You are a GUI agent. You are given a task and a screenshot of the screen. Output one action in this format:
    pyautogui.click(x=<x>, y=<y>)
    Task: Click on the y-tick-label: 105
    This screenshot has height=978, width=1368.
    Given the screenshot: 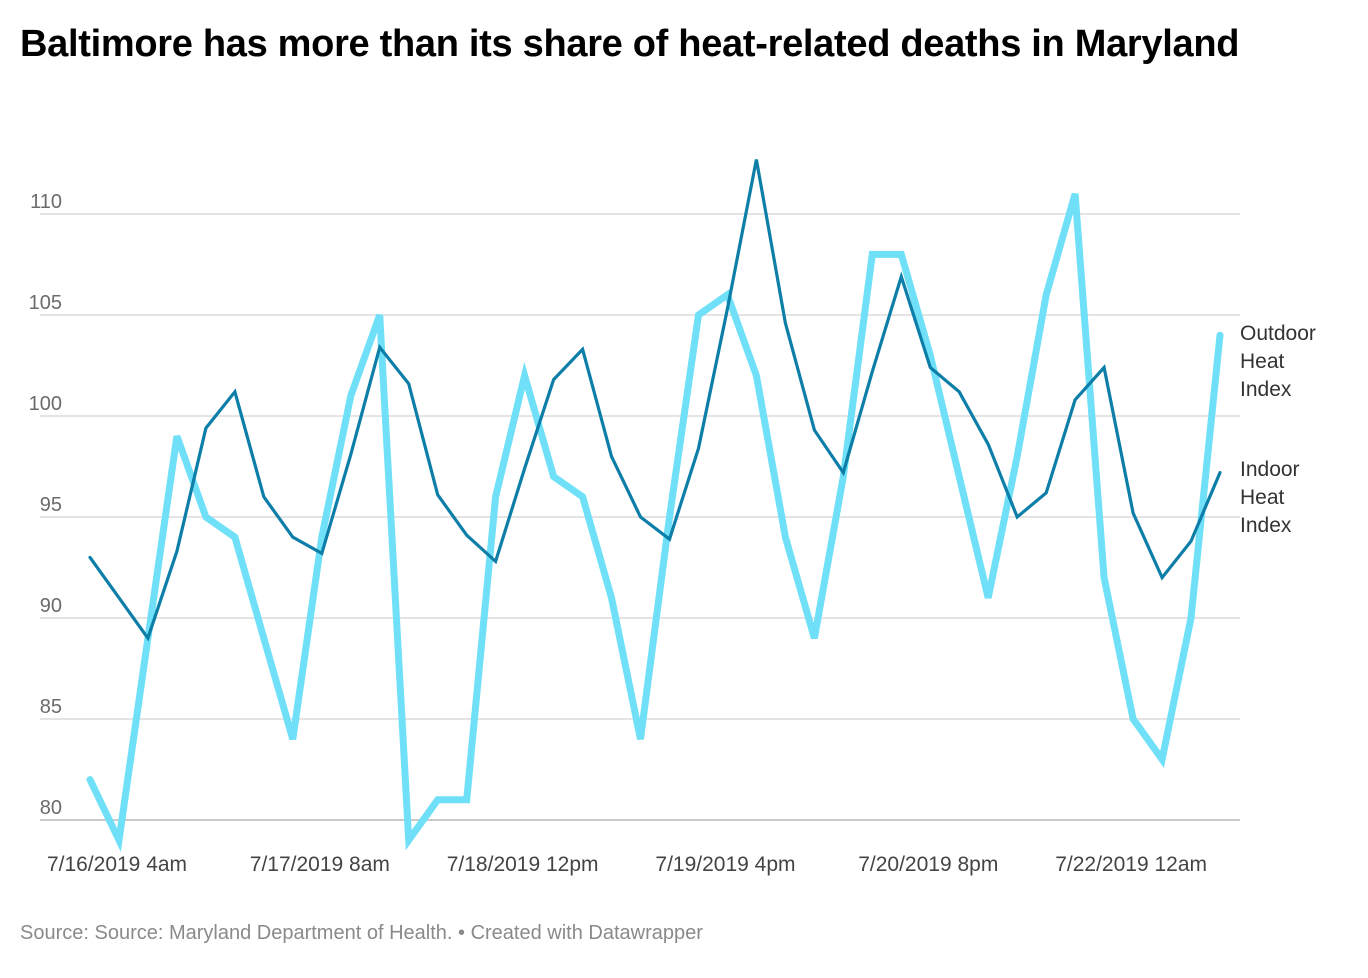 What is the action you would take?
    pyautogui.click(x=45, y=303)
    